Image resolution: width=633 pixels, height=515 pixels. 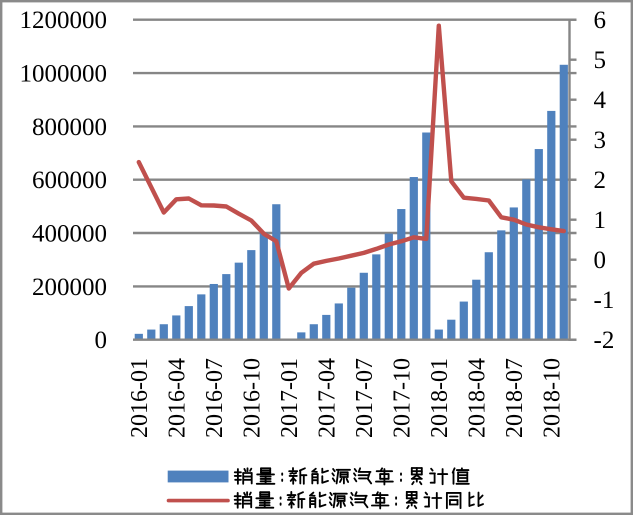 I want to click on svg-text: 1000000, so click(x=64, y=74).